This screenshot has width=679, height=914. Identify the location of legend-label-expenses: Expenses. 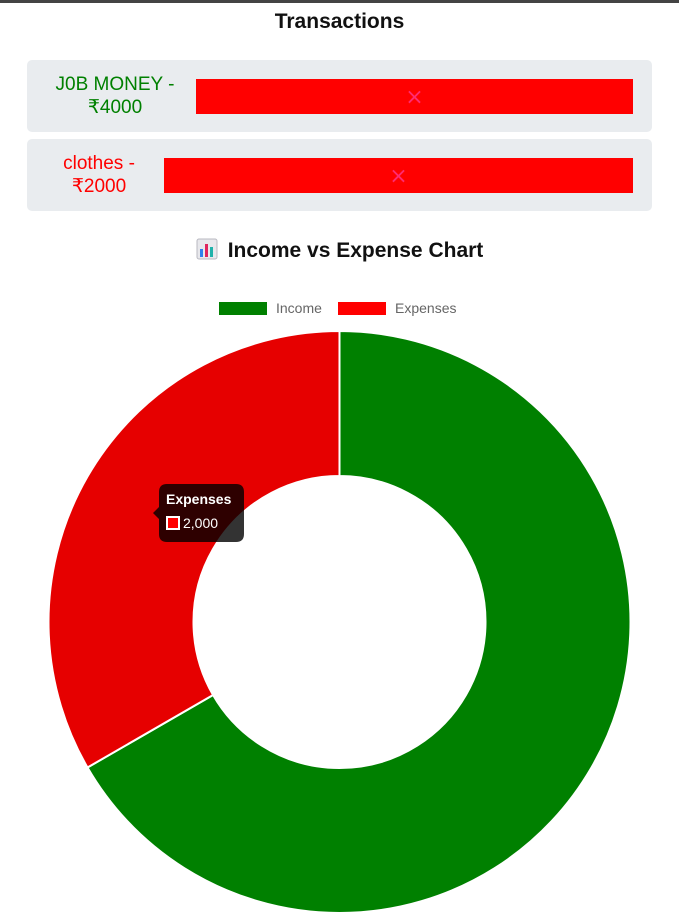
(425, 308).